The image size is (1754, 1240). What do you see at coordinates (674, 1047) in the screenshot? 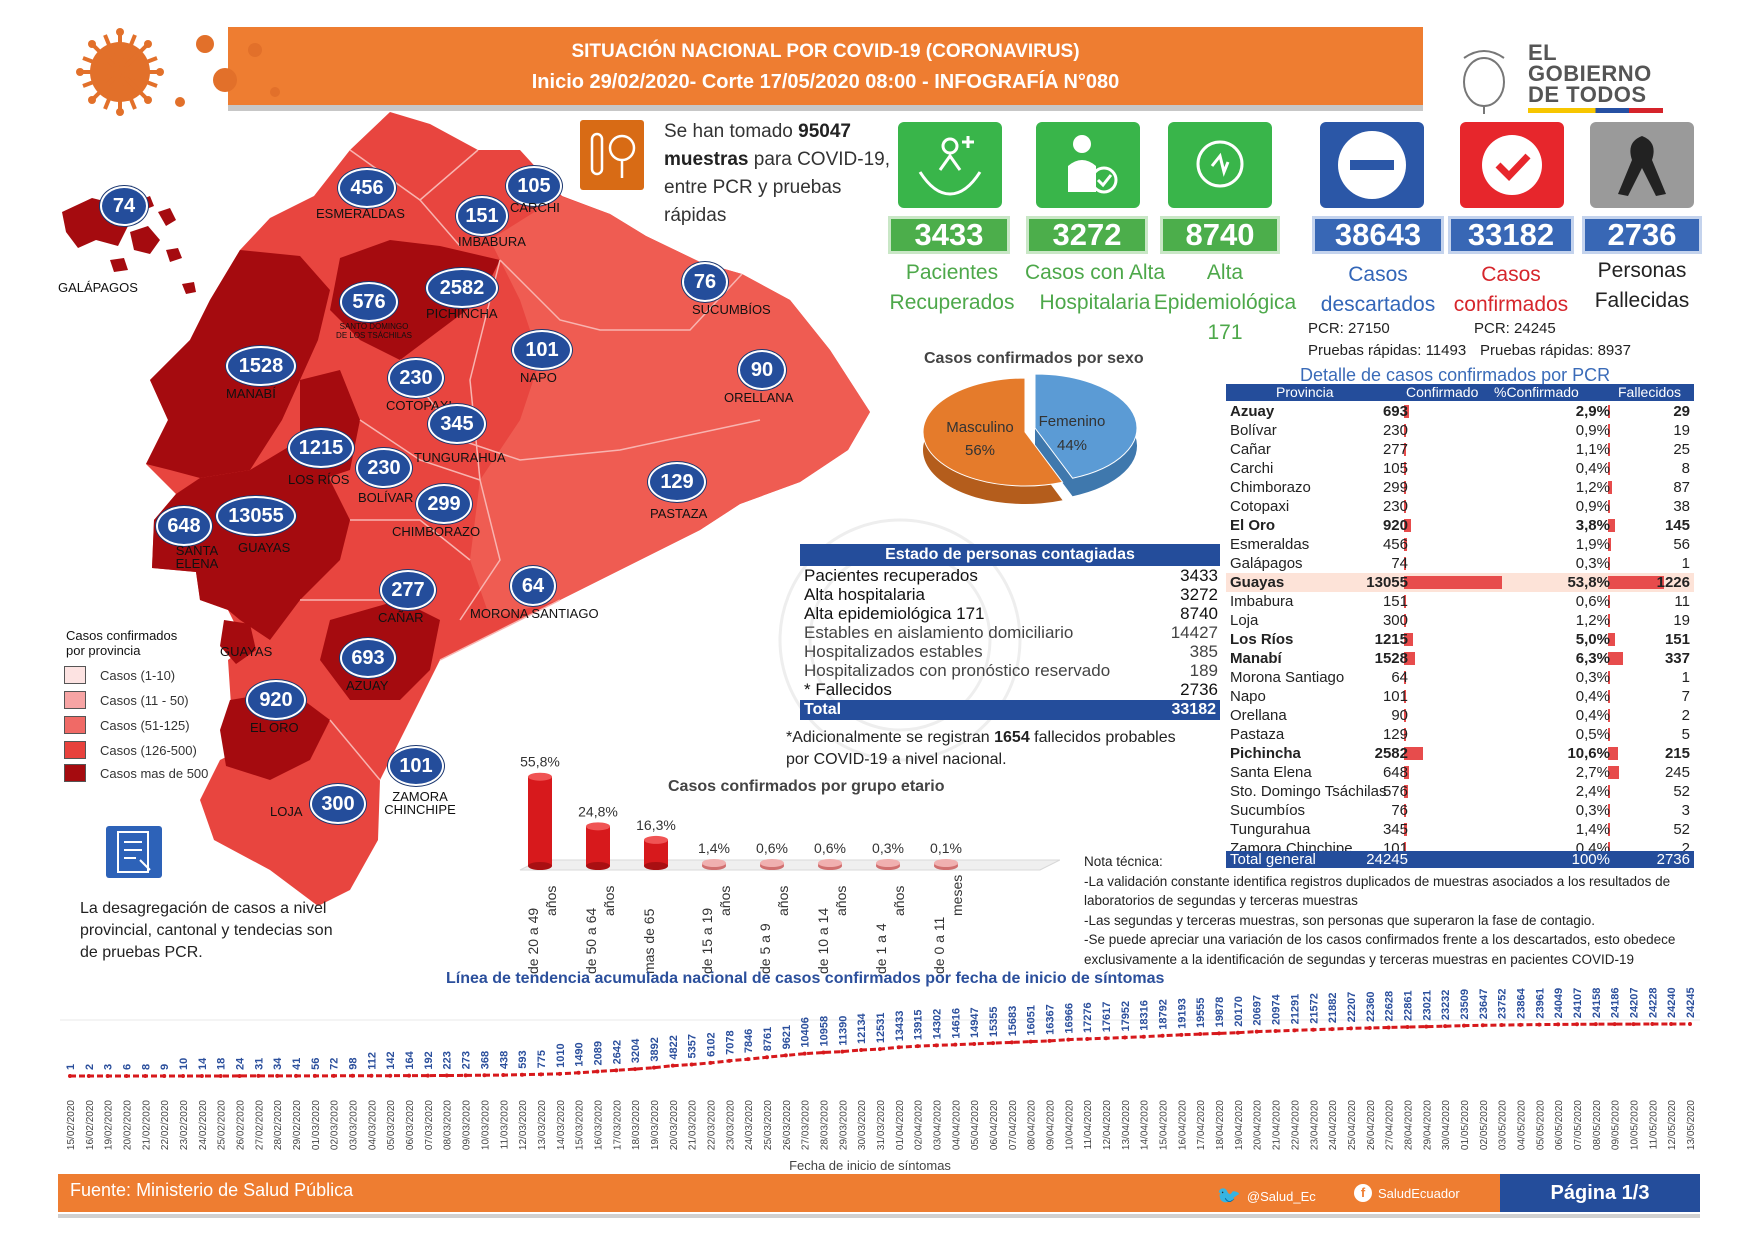
I see `trend-value-label: 4822` at bounding box center [674, 1047].